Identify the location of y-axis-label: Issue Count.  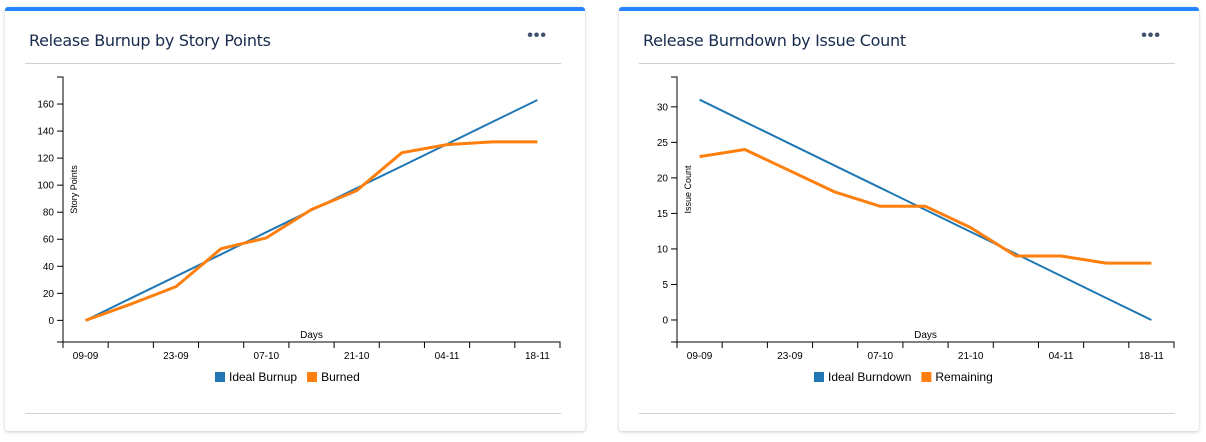
(688, 189).